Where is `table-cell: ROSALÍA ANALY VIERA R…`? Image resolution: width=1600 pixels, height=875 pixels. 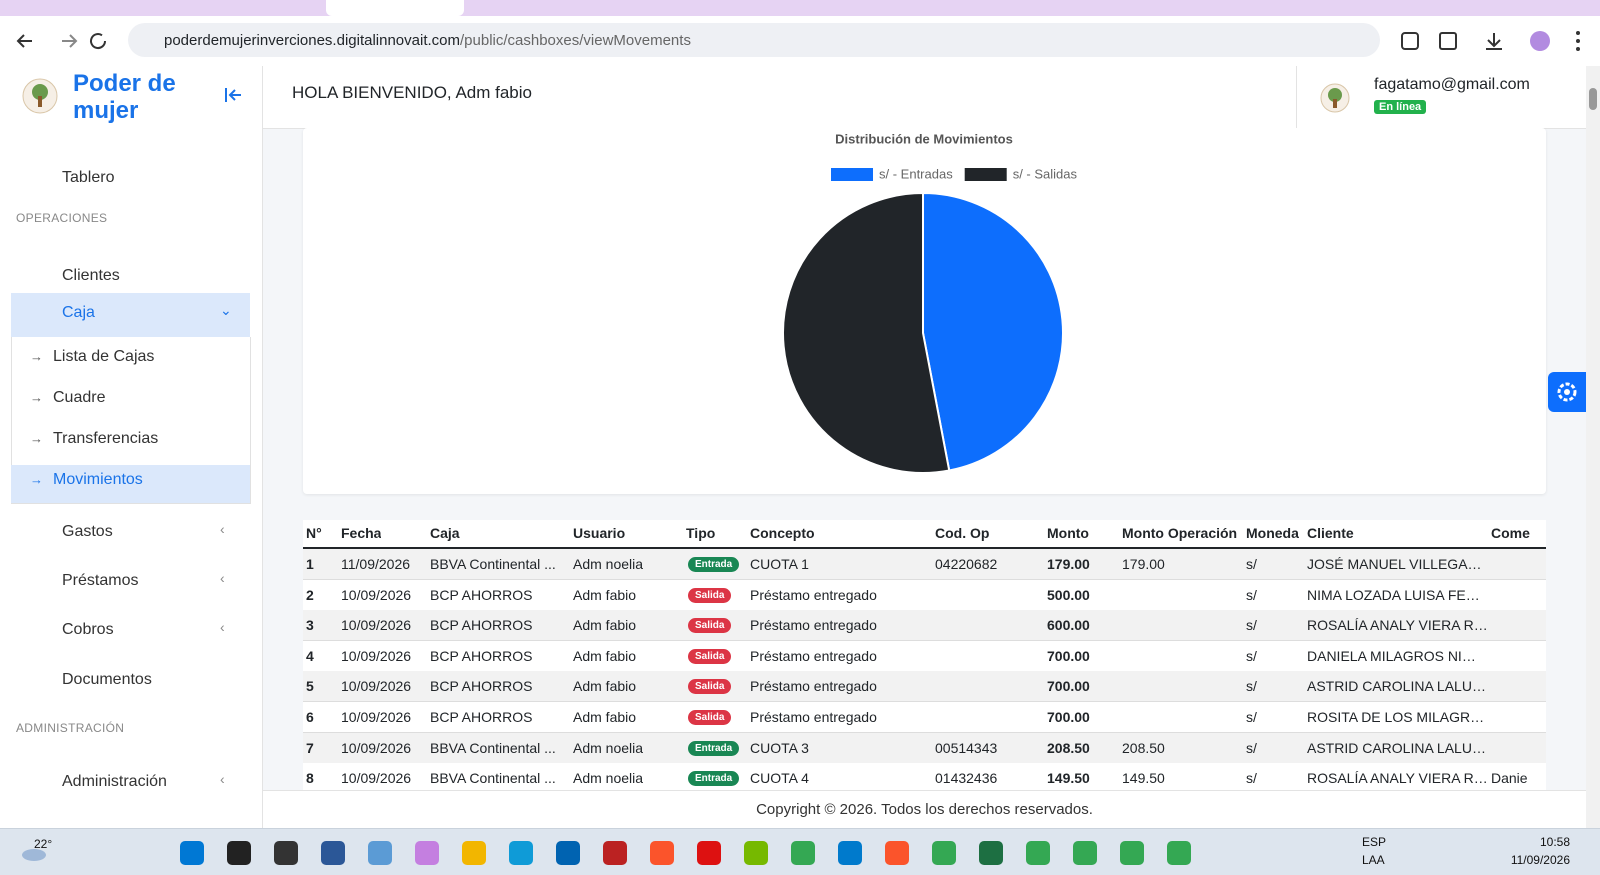
table-cell: ROSALÍA ANALY VIERA R… is located at coordinates (1397, 778).